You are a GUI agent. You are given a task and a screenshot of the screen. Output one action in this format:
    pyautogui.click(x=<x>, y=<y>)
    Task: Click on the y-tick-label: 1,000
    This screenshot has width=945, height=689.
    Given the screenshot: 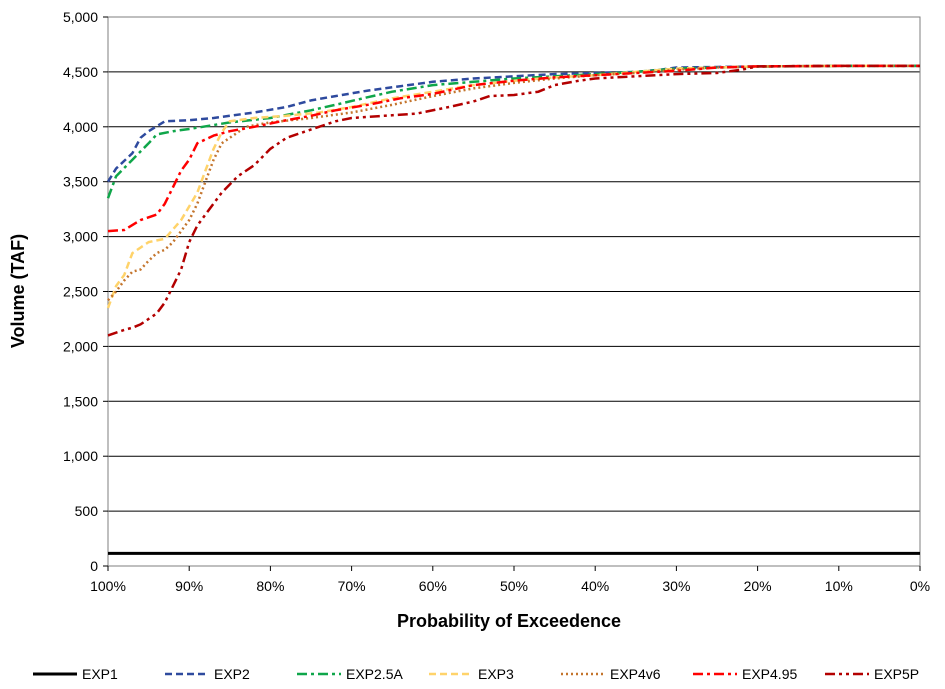 What is the action you would take?
    pyautogui.click(x=80, y=456)
    